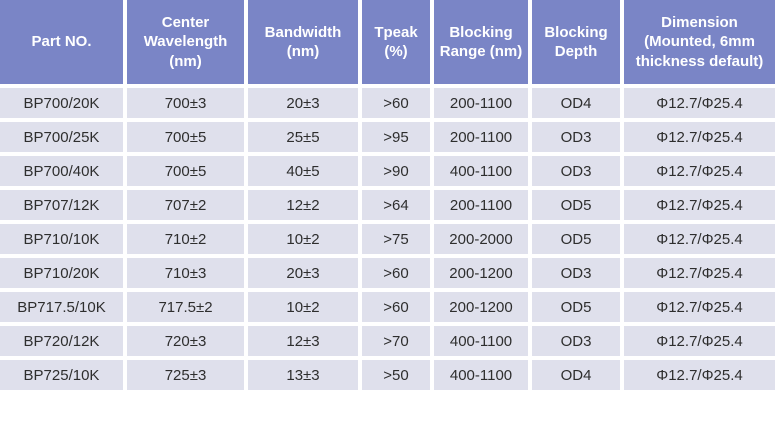 Image resolution: width=775 pixels, height=430 pixels. Describe the element at coordinates (187, 207) in the screenshot. I see `cell-center-wavelength: 707±2` at that location.